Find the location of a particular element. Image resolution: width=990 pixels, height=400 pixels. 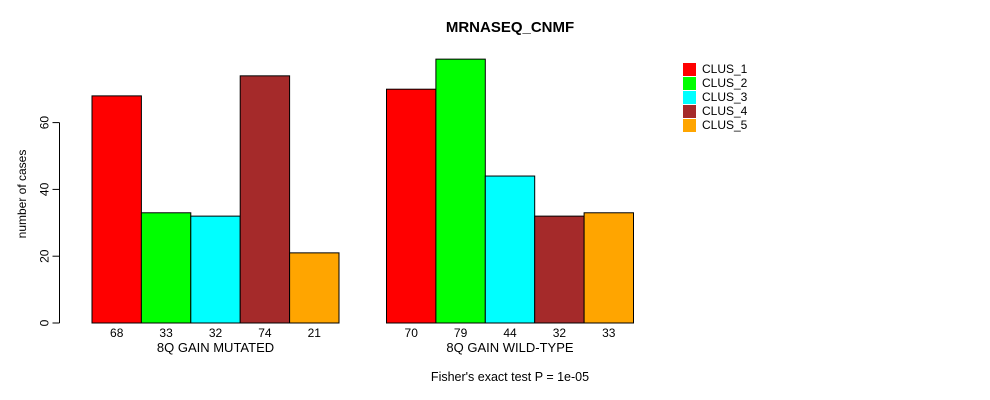

bar-clus_4-group2 is located at coordinates (559, 269).